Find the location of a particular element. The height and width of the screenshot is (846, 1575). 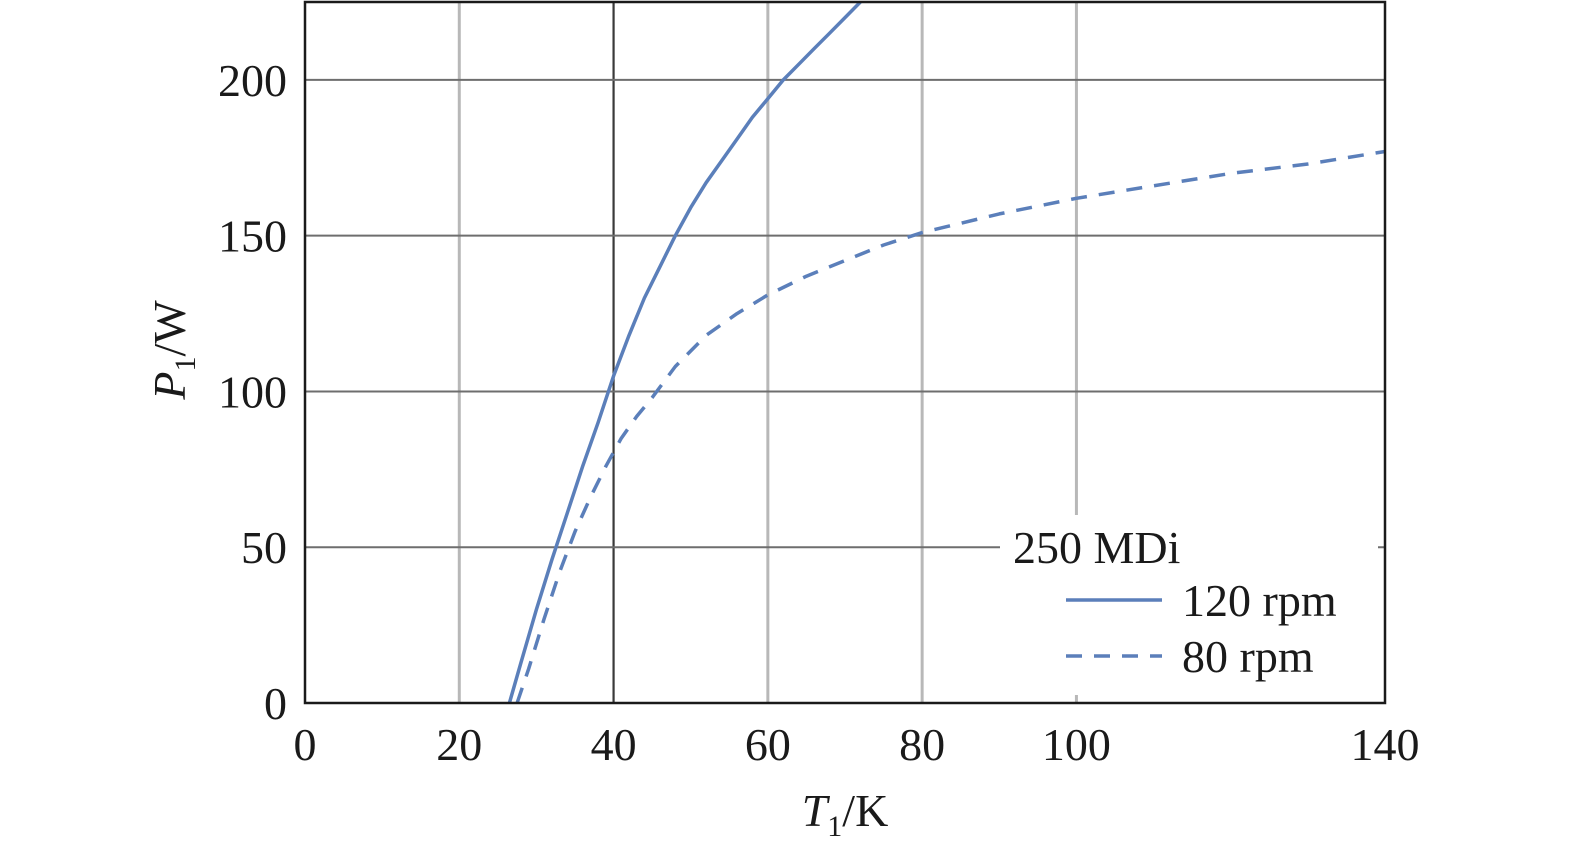

x-axis-label: T1/K is located at coordinates (845, 814).